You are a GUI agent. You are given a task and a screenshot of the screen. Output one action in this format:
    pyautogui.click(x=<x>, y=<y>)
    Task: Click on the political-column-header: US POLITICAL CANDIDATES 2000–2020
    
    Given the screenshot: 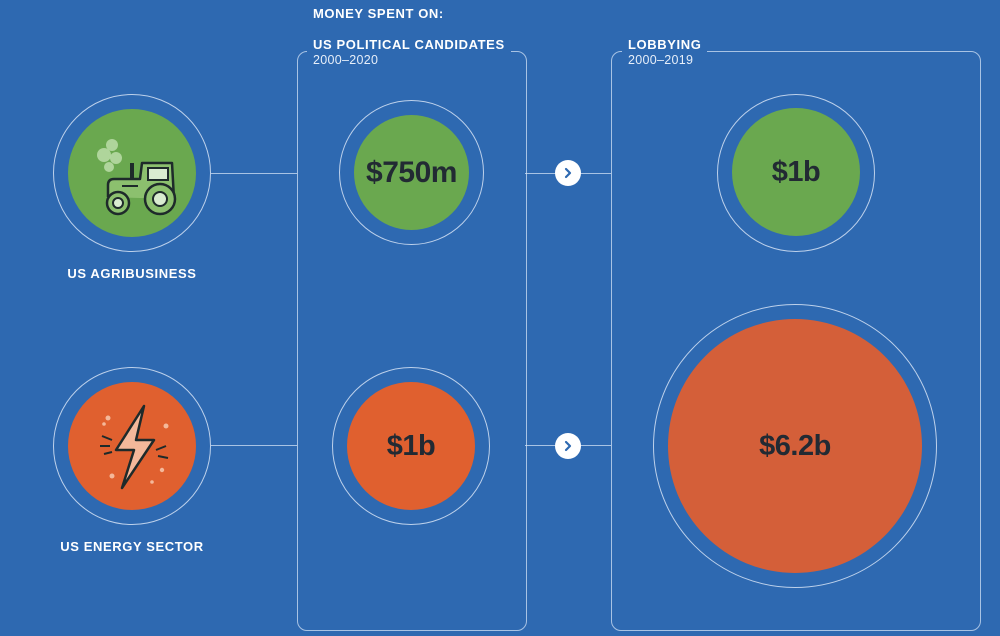 What is the action you would take?
    pyautogui.click(x=409, y=52)
    